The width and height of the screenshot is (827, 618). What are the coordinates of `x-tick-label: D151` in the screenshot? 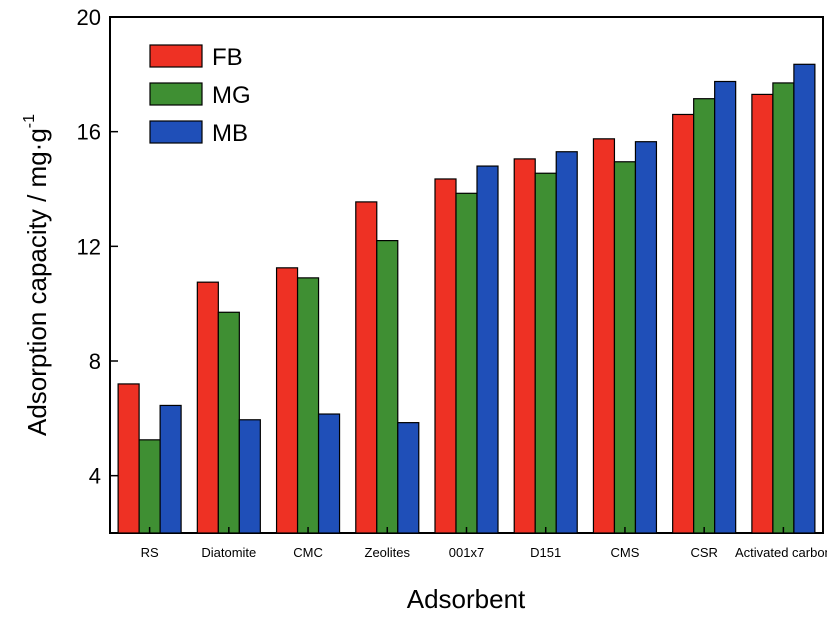 It's located at (545, 552).